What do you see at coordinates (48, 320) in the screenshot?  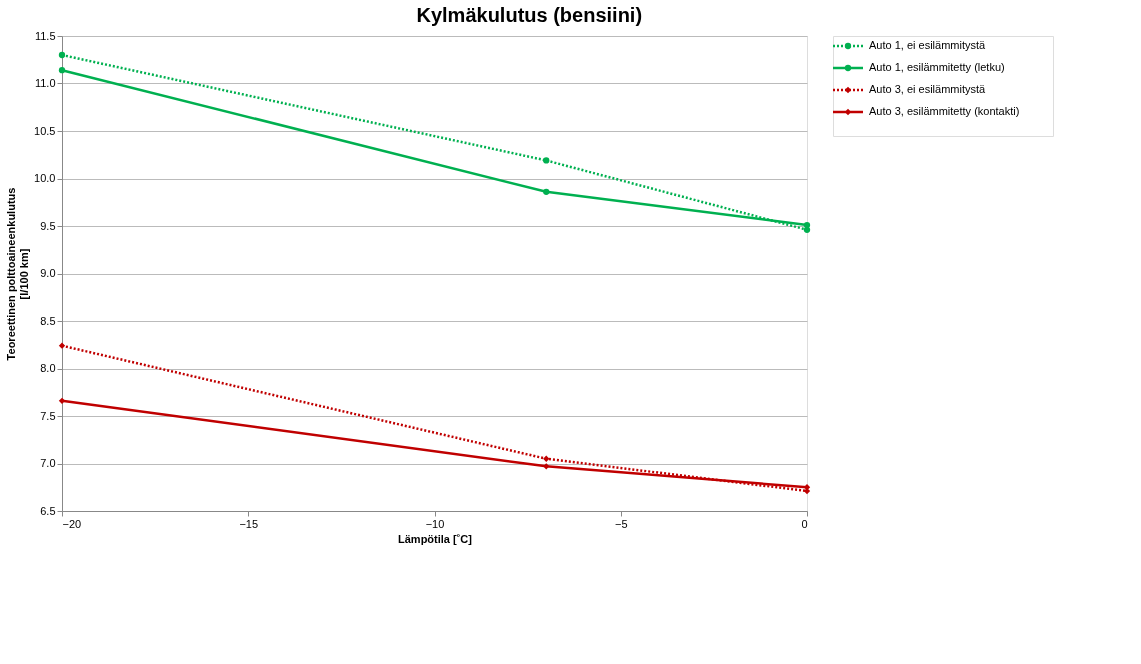 I see `y-tick-label: 8.5` at bounding box center [48, 320].